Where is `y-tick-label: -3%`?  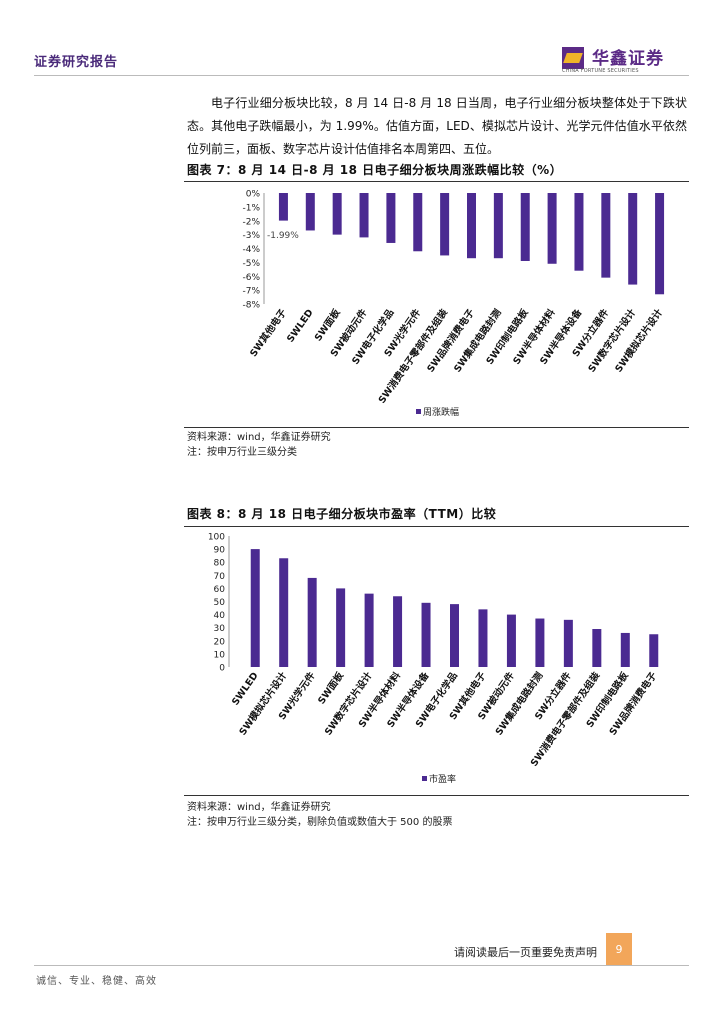
y-tick-label: -3% is located at coordinates (251, 236).